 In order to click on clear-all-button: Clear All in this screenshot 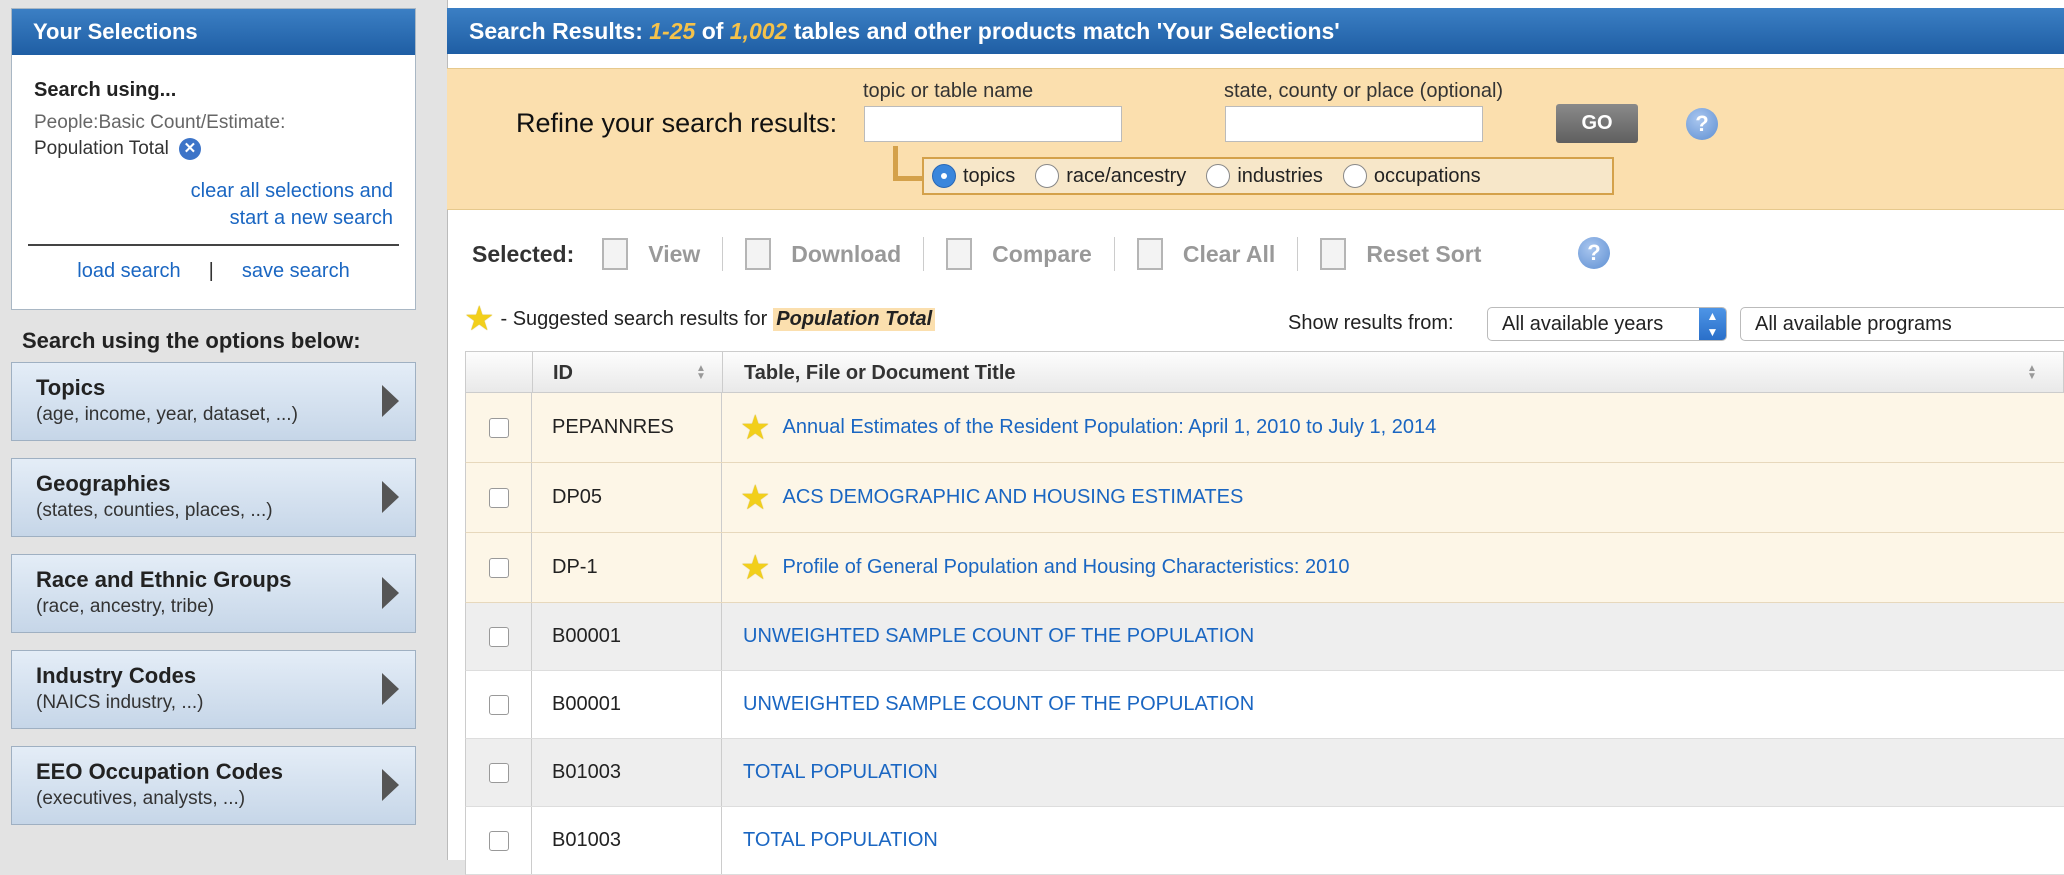, I will do `click(1205, 254)`.